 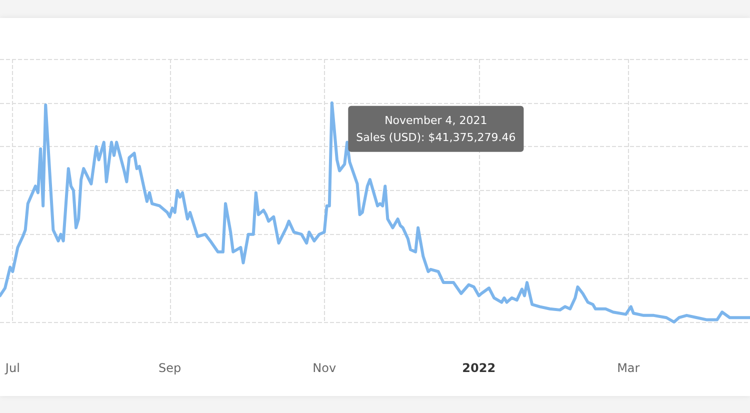 What do you see at coordinates (436, 129) in the screenshot?
I see `annotation: November 4, 2021 Sales (USD): $41,375,279.46` at bounding box center [436, 129].